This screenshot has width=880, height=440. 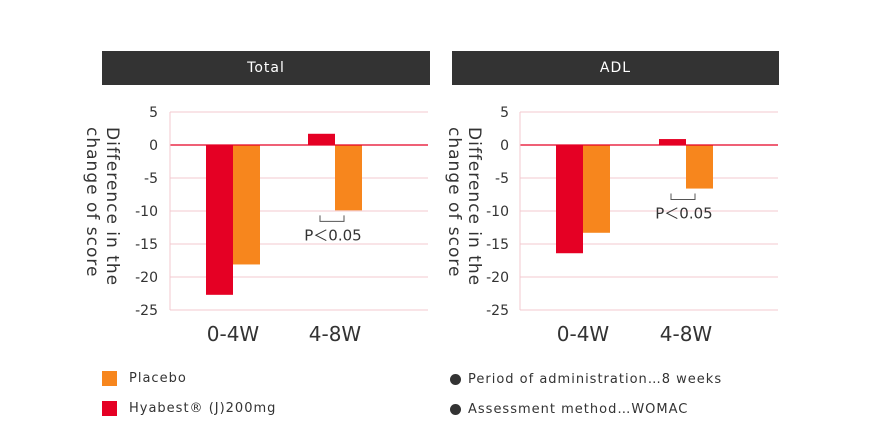 I want to click on note-period: Period of administration…8 weeks, so click(x=586, y=379).